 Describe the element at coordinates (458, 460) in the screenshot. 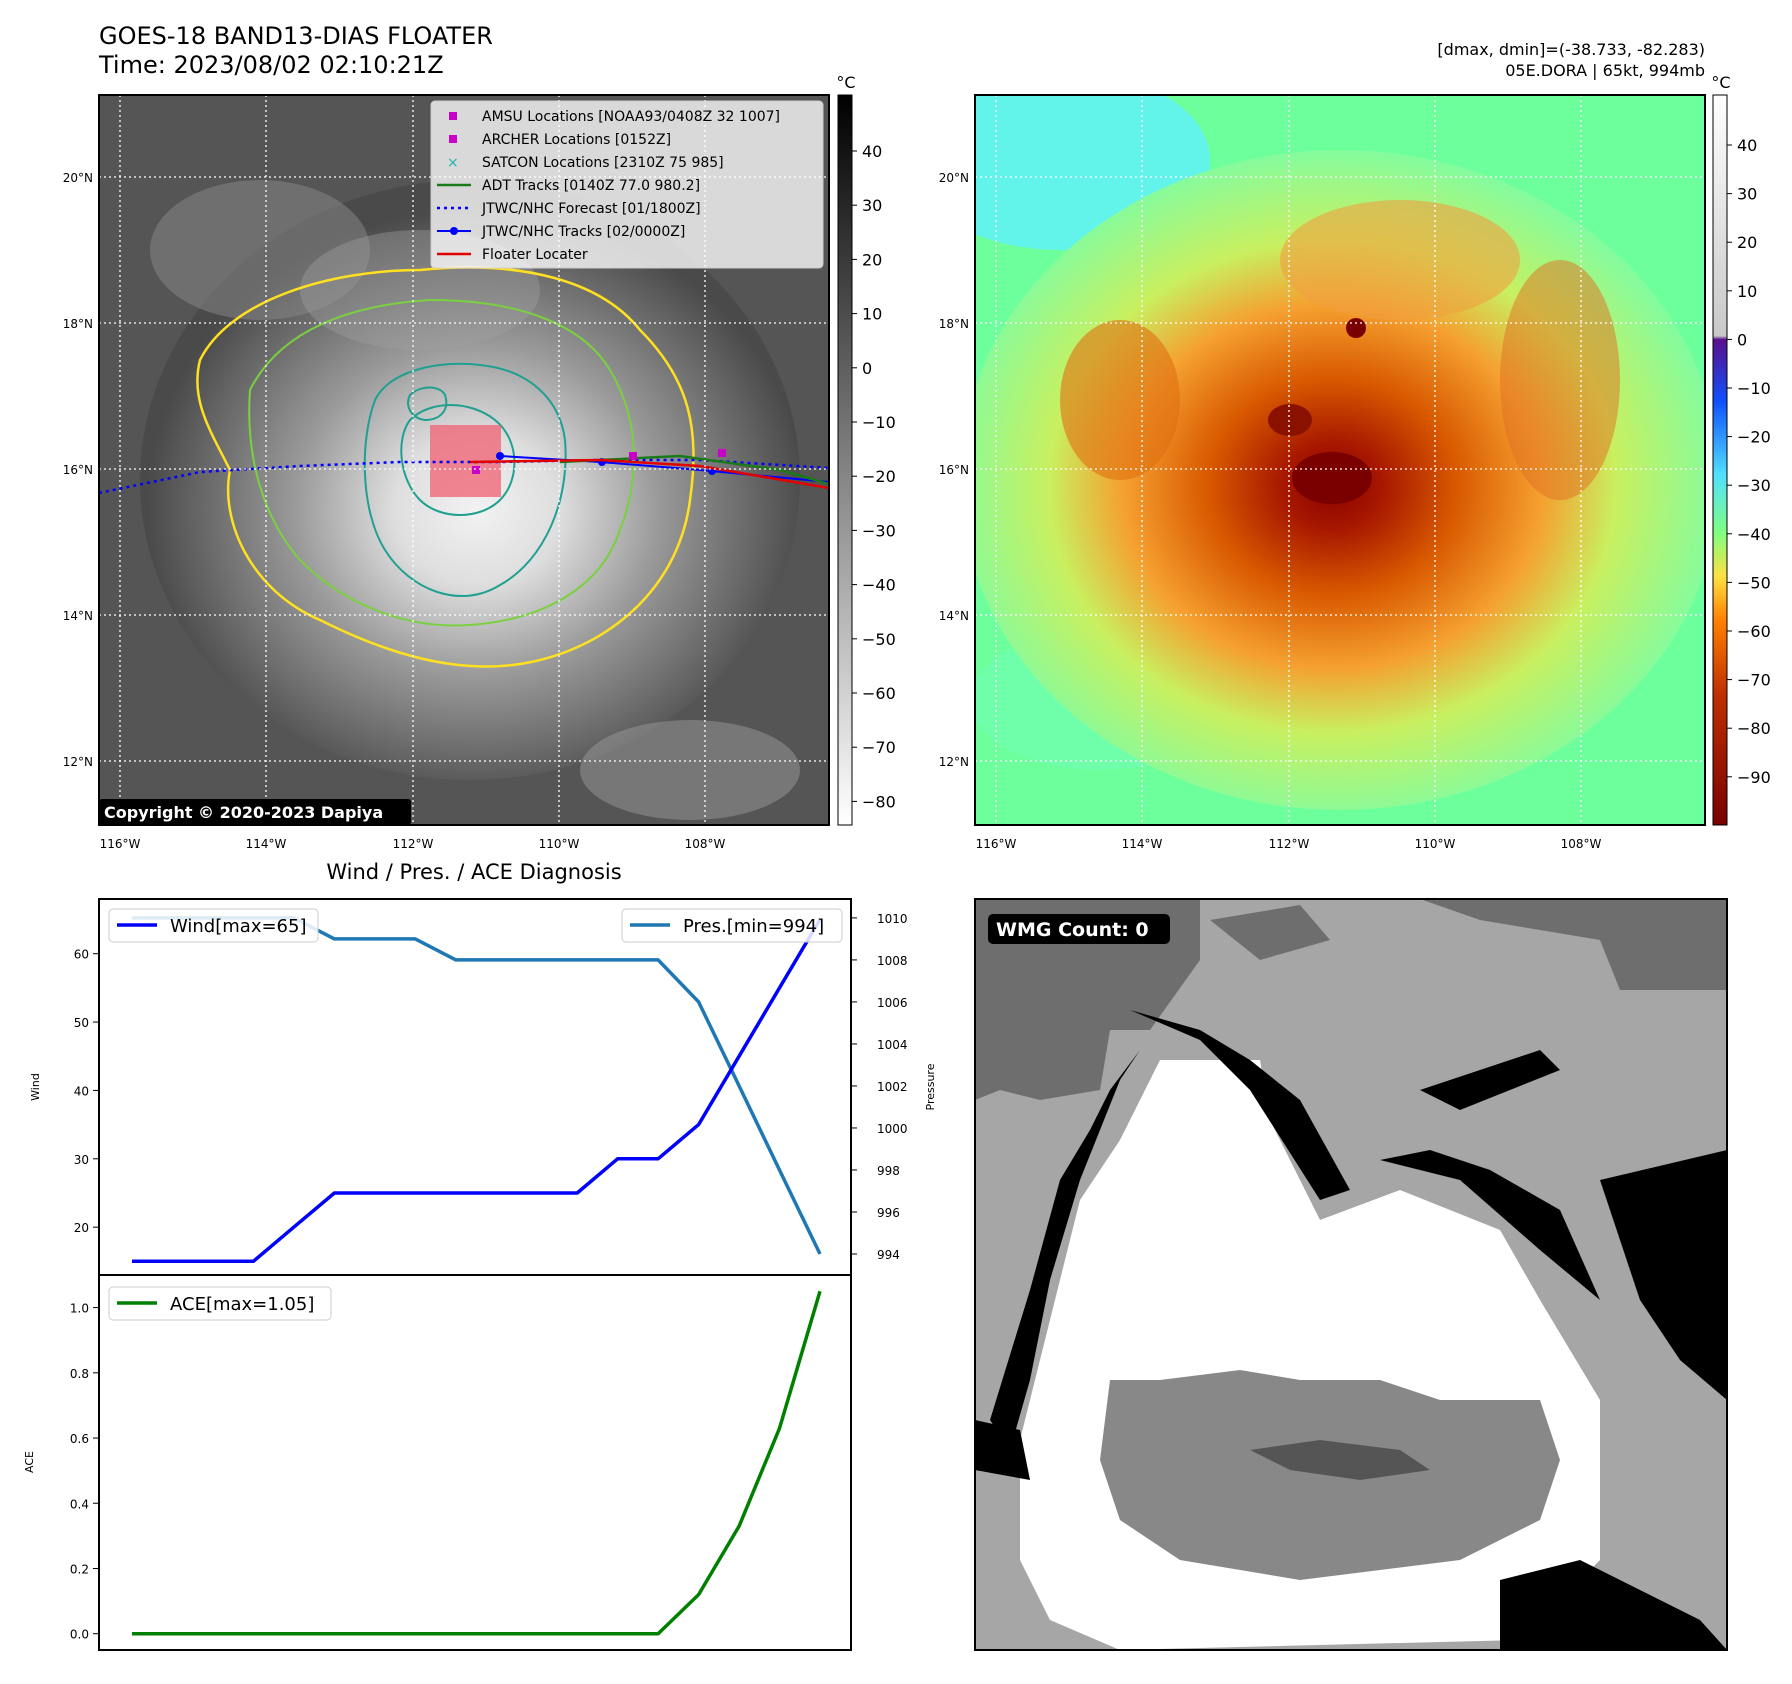

I see `contour-teal-inner` at that location.